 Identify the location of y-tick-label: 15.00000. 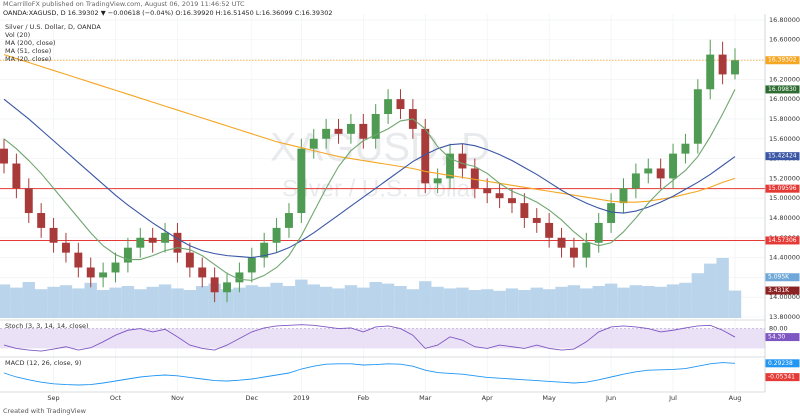
(784, 198).